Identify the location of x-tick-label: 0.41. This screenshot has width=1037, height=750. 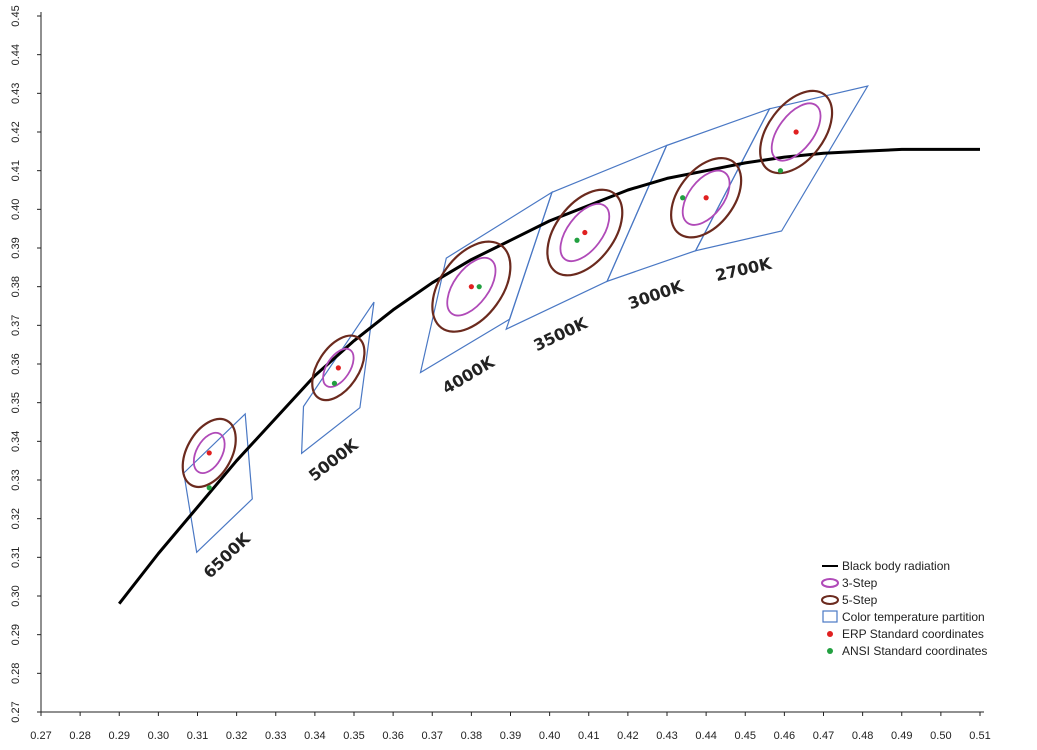
(588, 736).